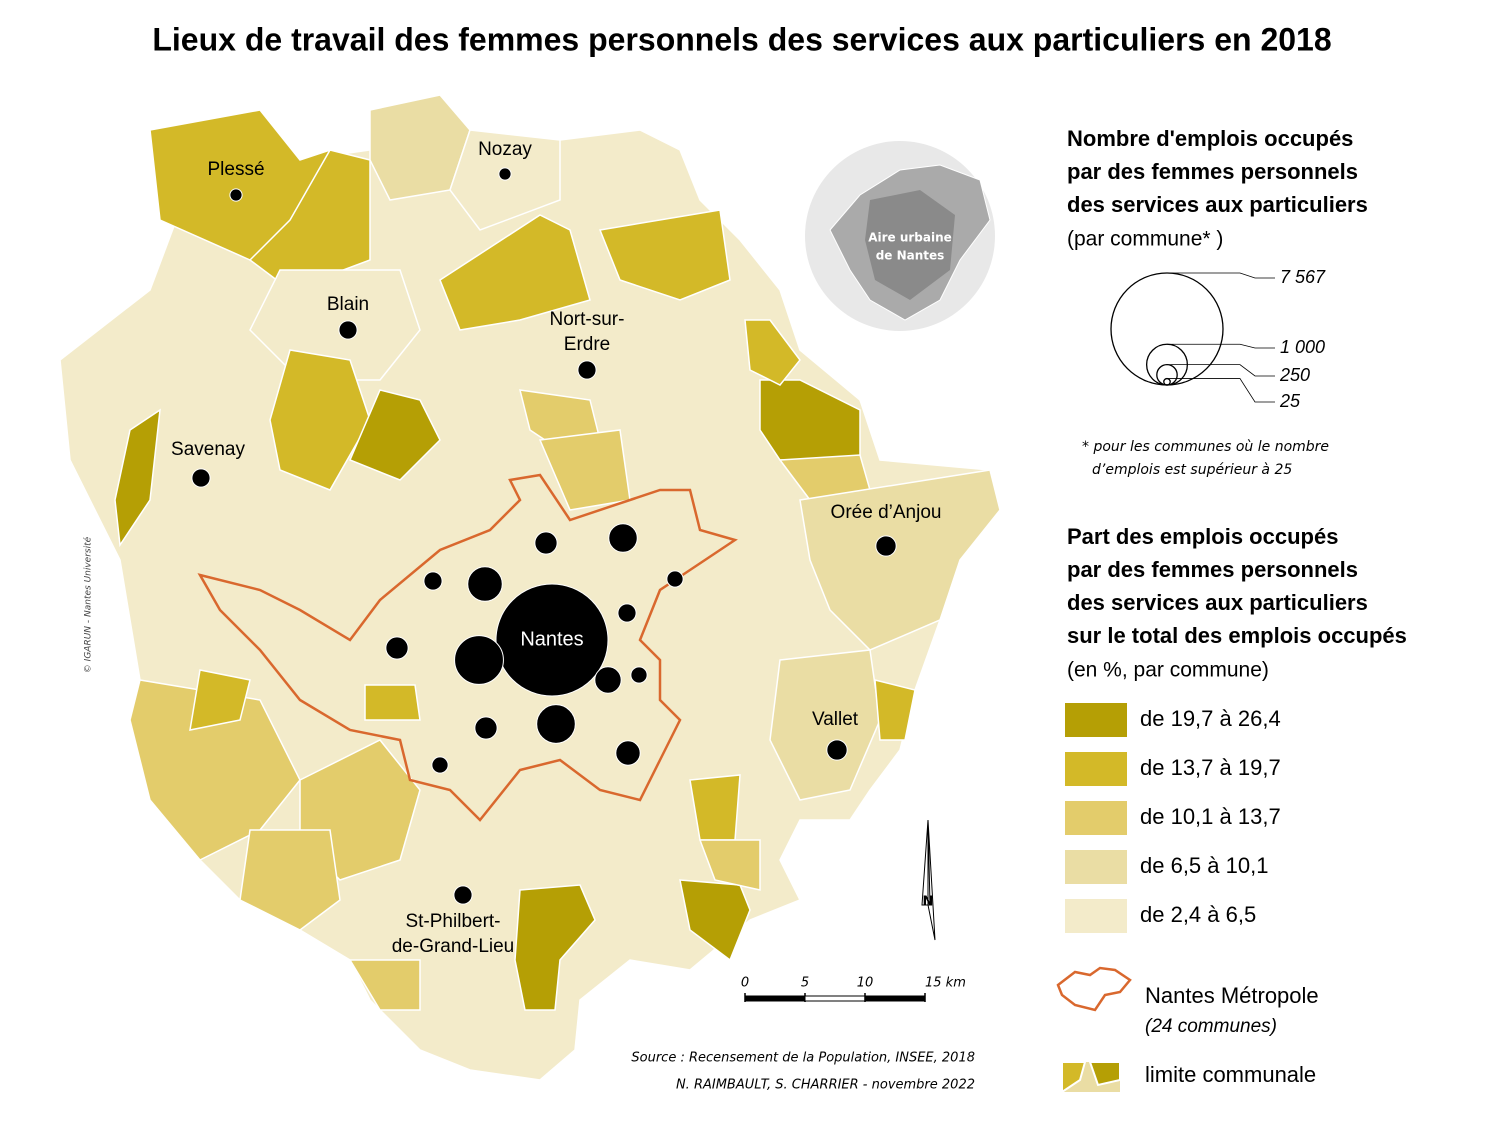  What do you see at coordinates (1210, 138) in the screenshot?
I see `legend-title: Nombre d'emplois occupés` at bounding box center [1210, 138].